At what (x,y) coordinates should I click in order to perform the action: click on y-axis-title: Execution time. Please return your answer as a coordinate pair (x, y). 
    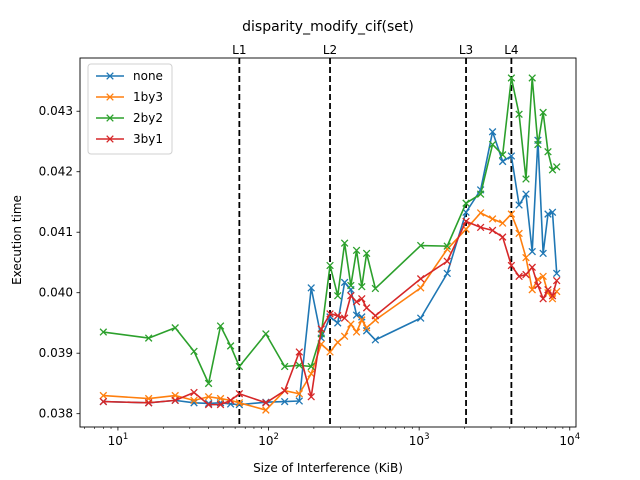
    Looking at the image, I should click on (17, 240).